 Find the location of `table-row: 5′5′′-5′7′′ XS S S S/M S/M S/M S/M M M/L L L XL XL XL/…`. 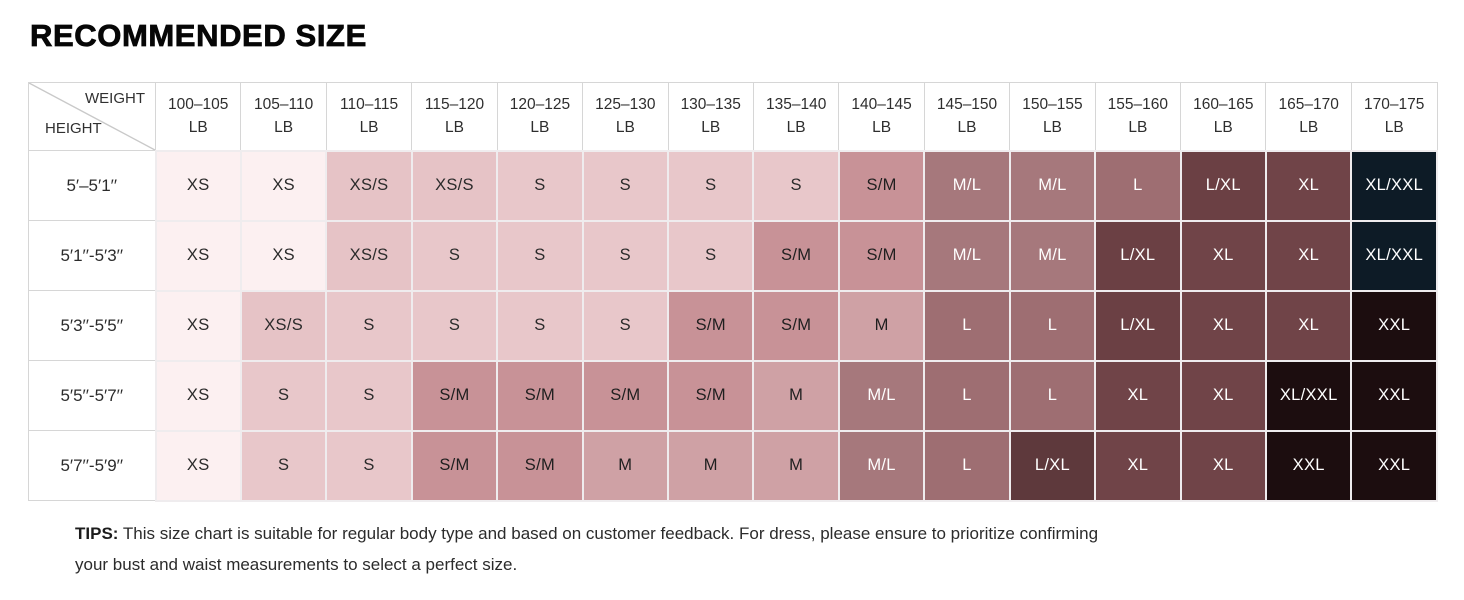

table-row: 5′5′′-5′7′′ XS S S S/M S/M S/M S/M M M/L L L XL XL XL/… is located at coordinates (733, 395).